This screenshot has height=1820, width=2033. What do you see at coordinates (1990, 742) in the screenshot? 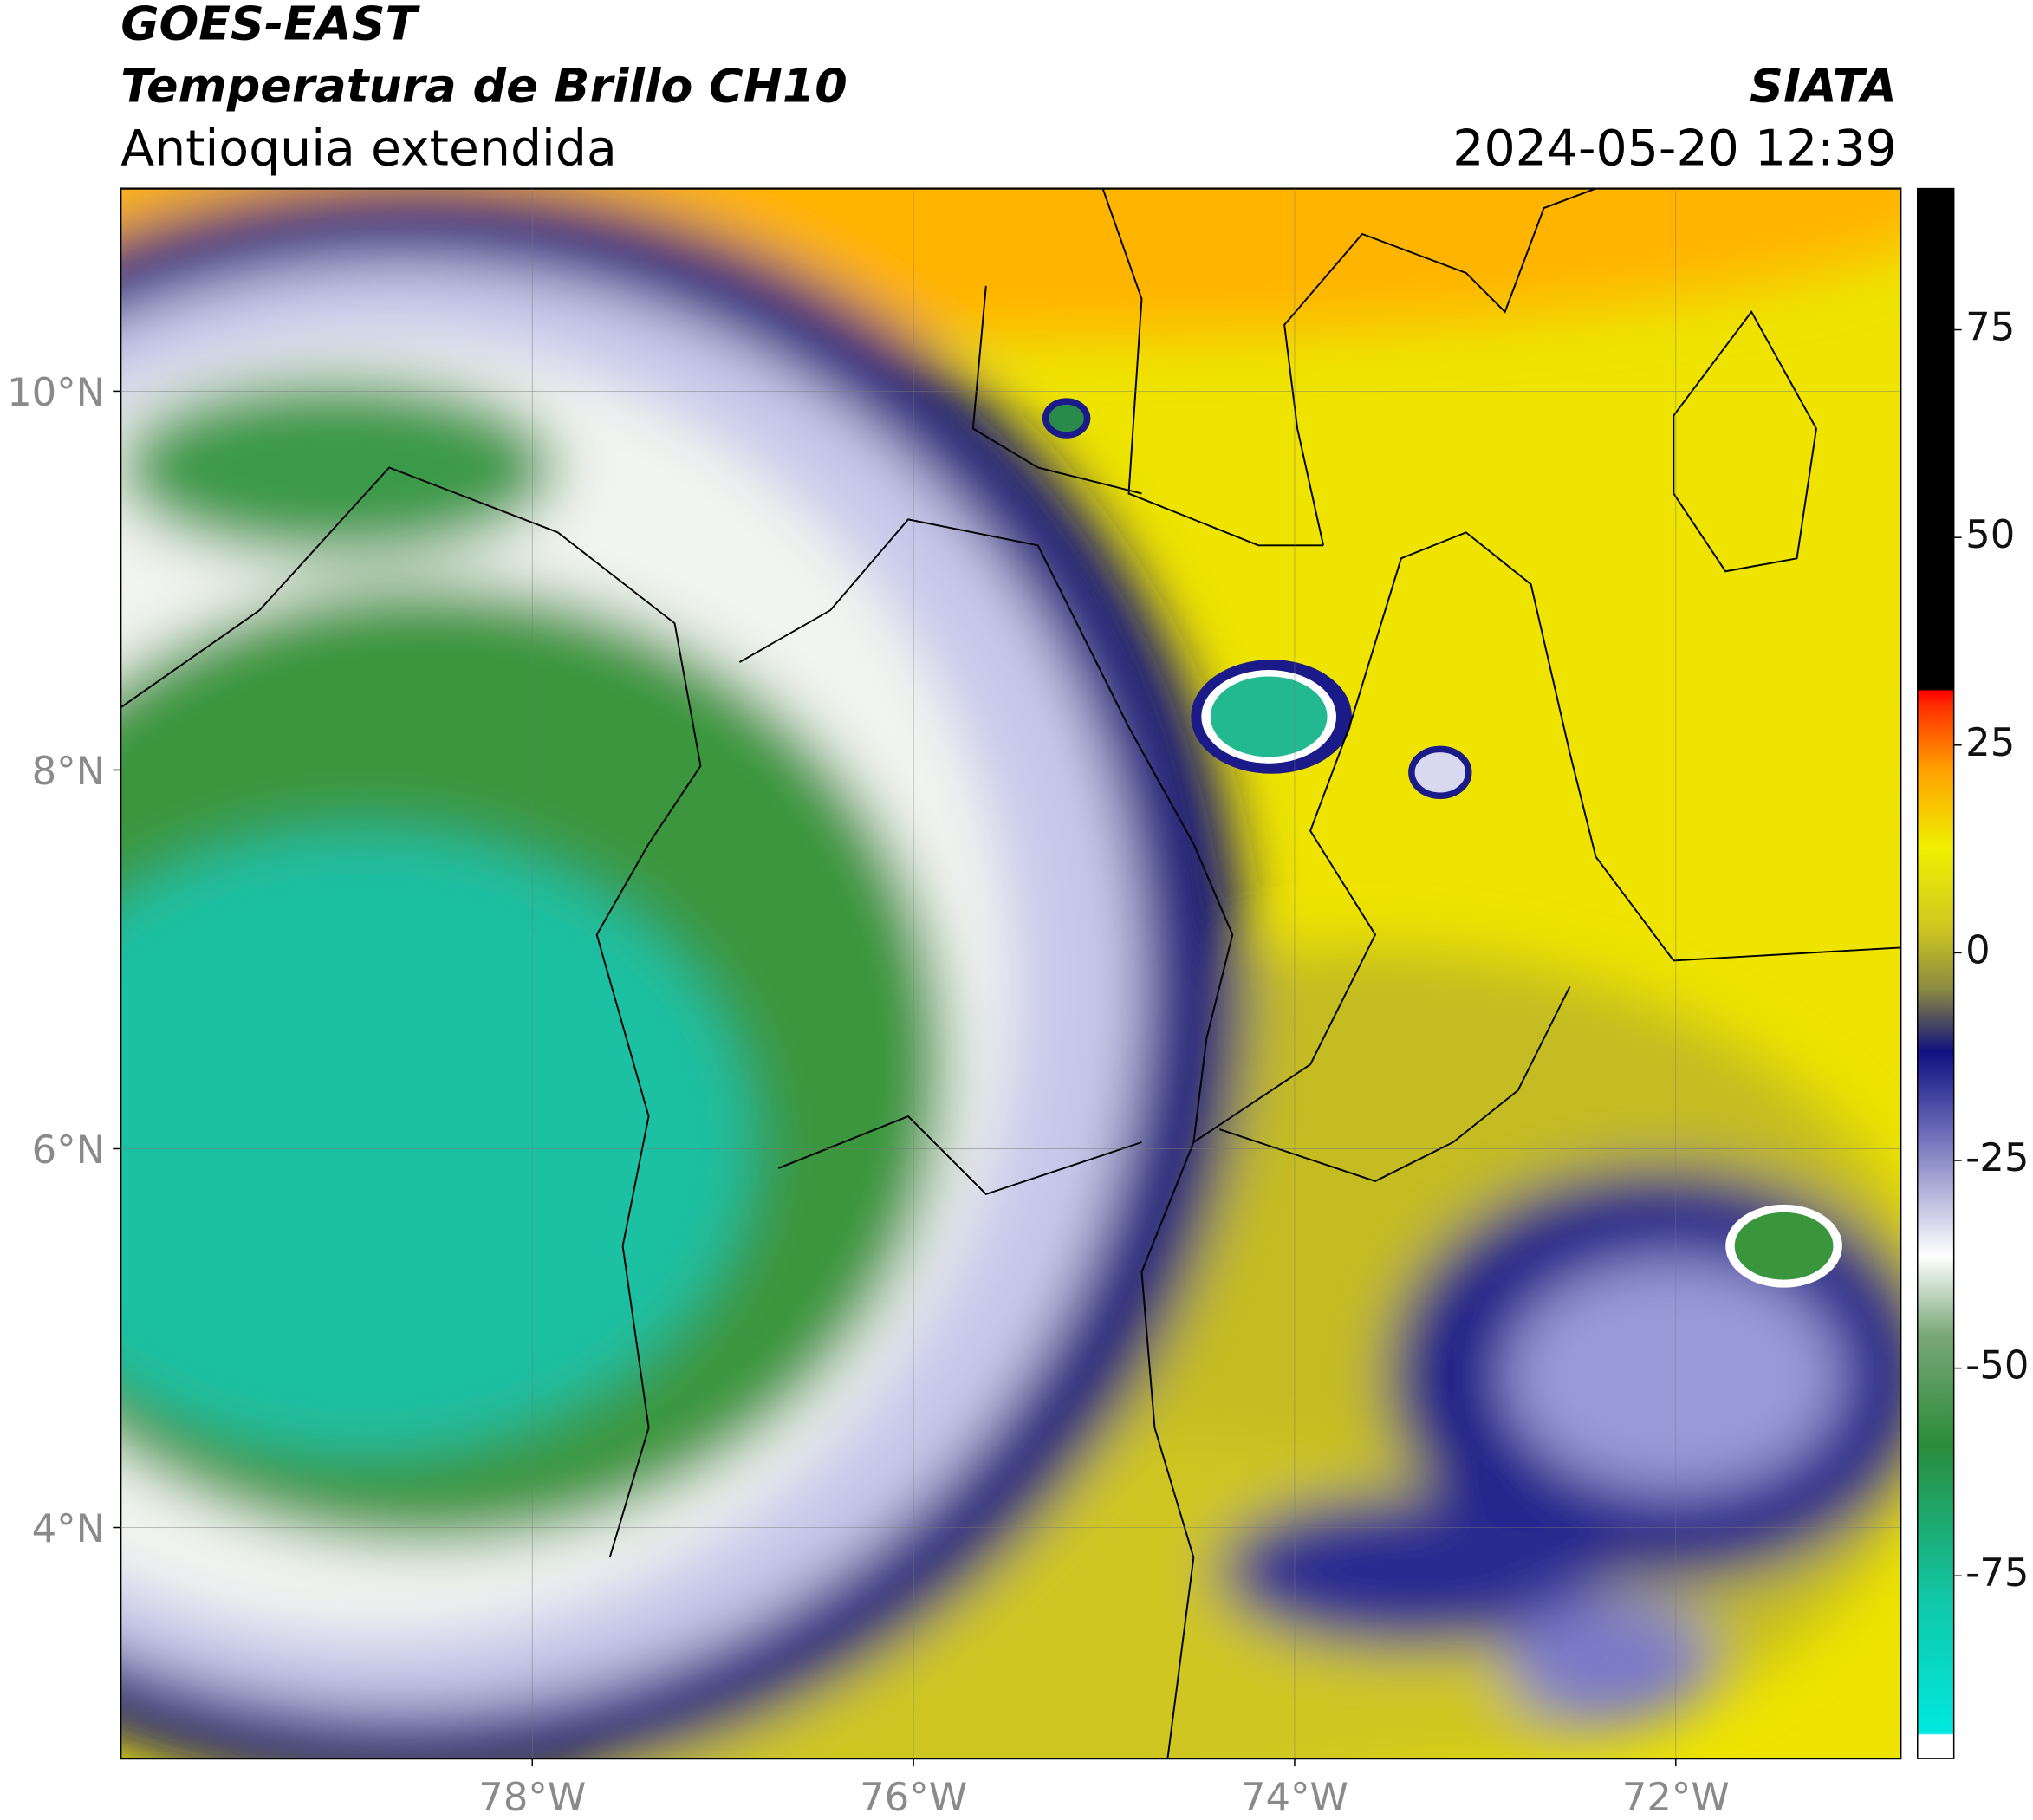
I see `colorbar-tick-label: 25` at bounding box center [1990, 742].